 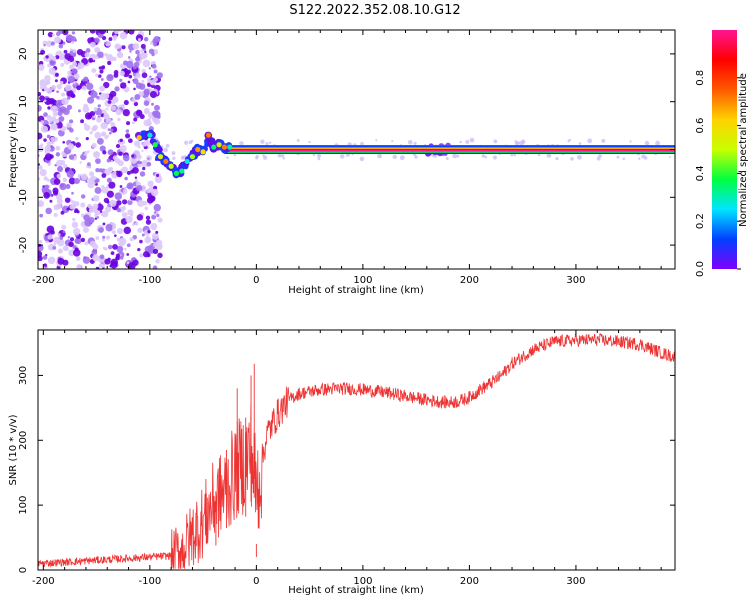 I want to click on colorbar-bar, so click(x=724, y=149).